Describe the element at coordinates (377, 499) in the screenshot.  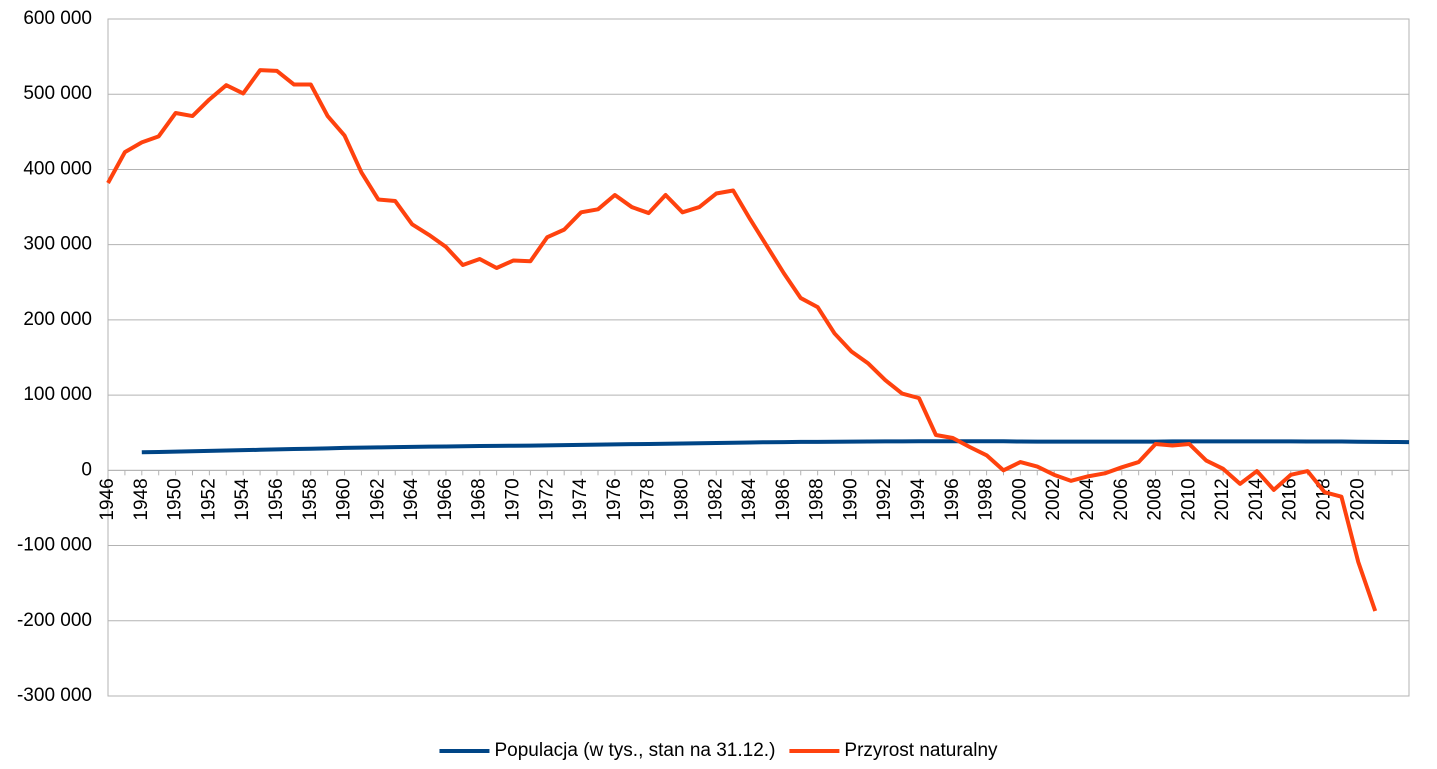
I see `x-tick-label: 1962` at that location.